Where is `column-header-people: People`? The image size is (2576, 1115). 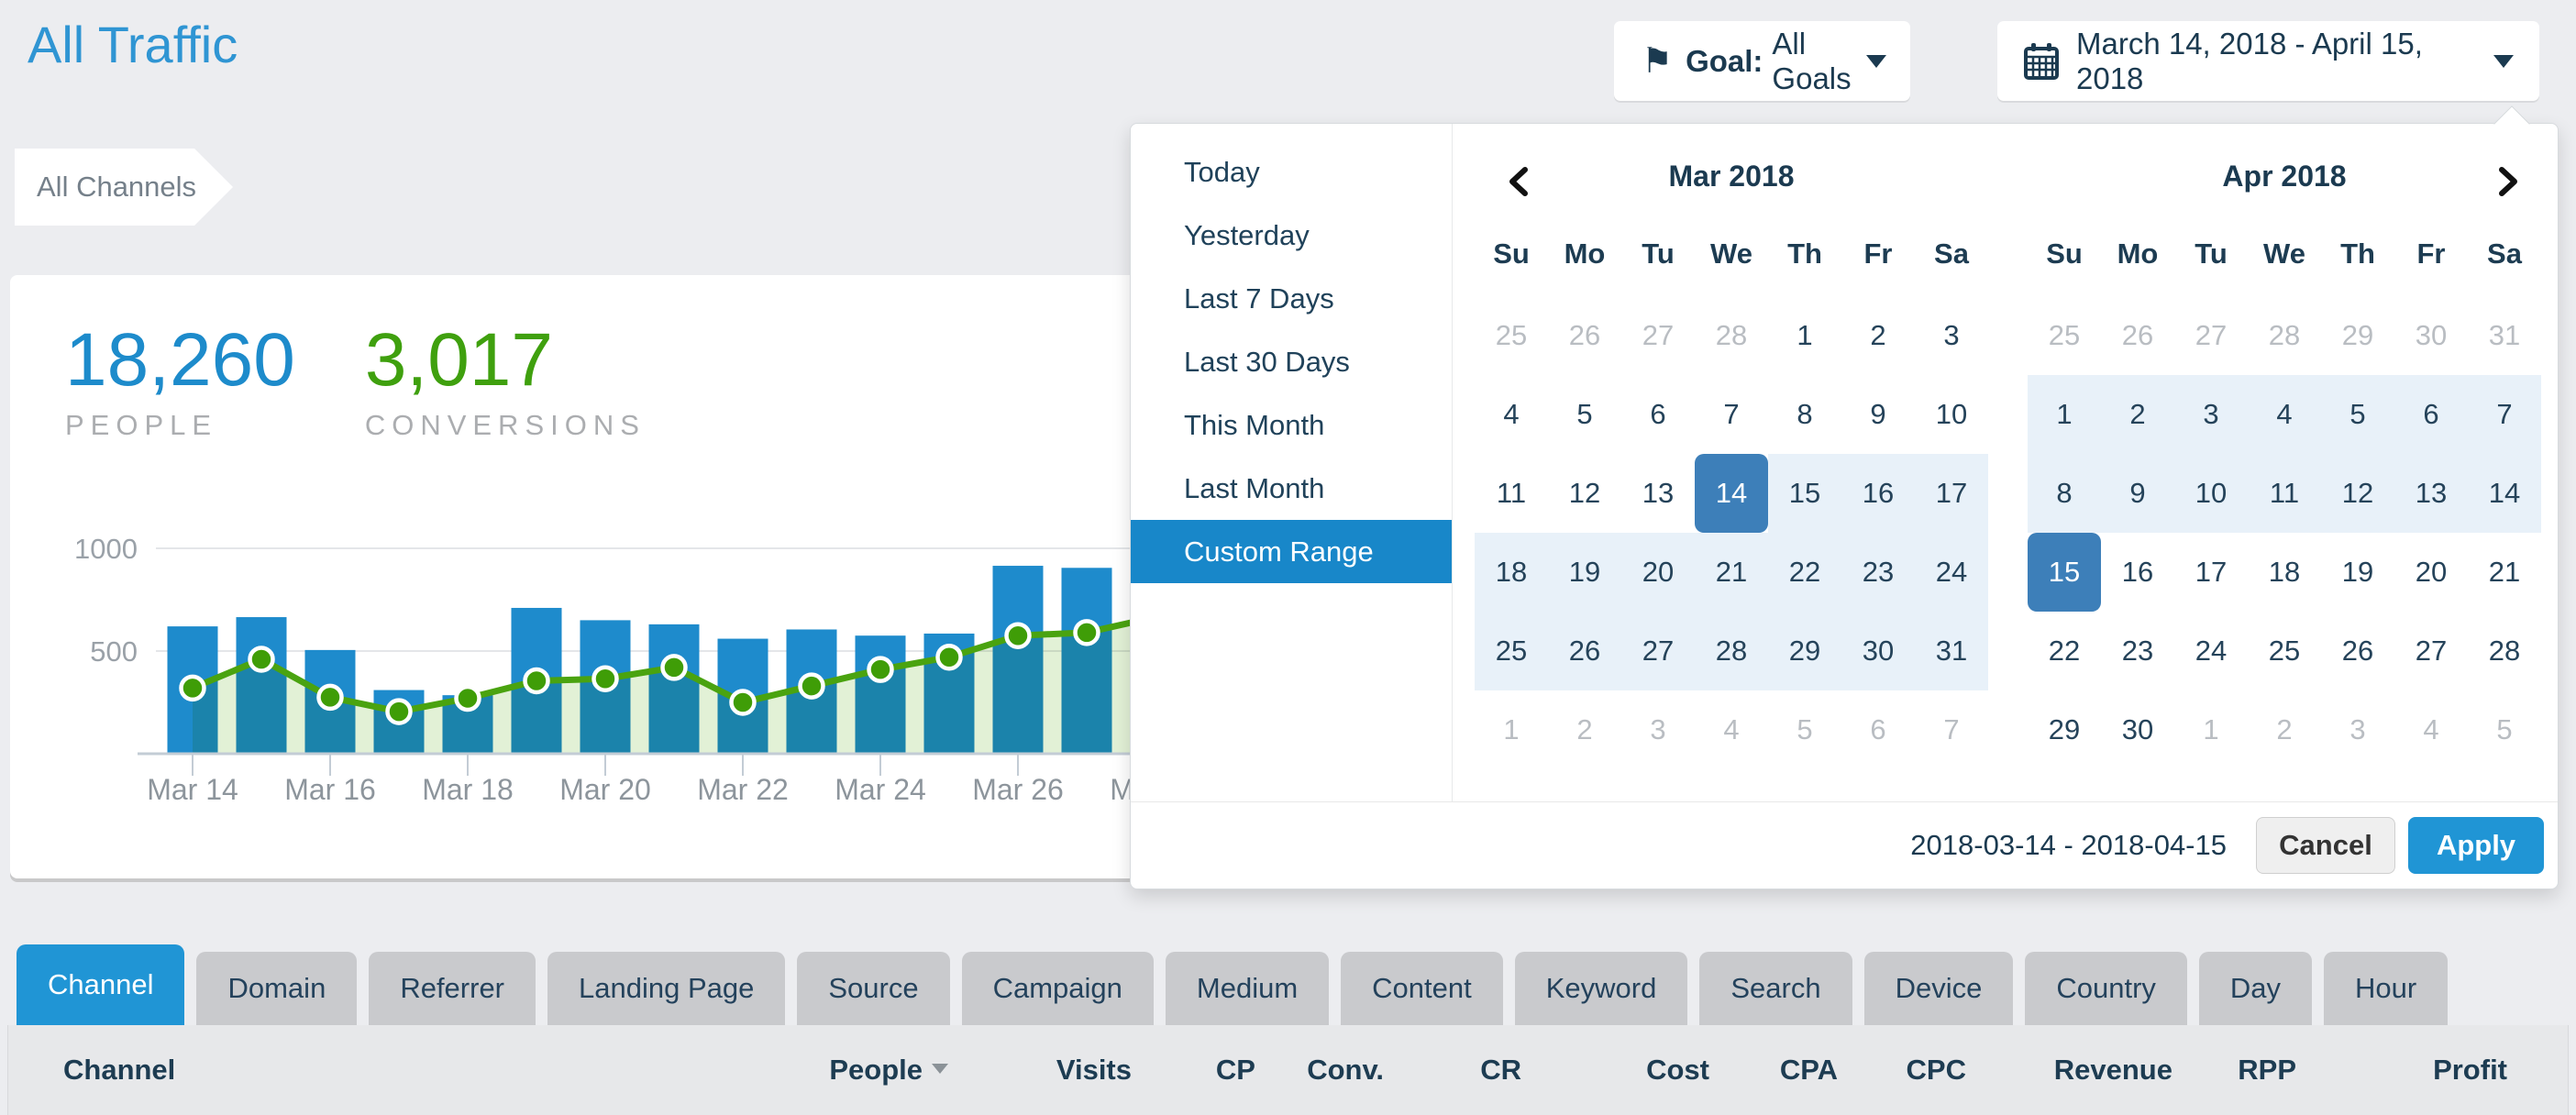 column-header-people: People is located at coordinates (856, 1070).